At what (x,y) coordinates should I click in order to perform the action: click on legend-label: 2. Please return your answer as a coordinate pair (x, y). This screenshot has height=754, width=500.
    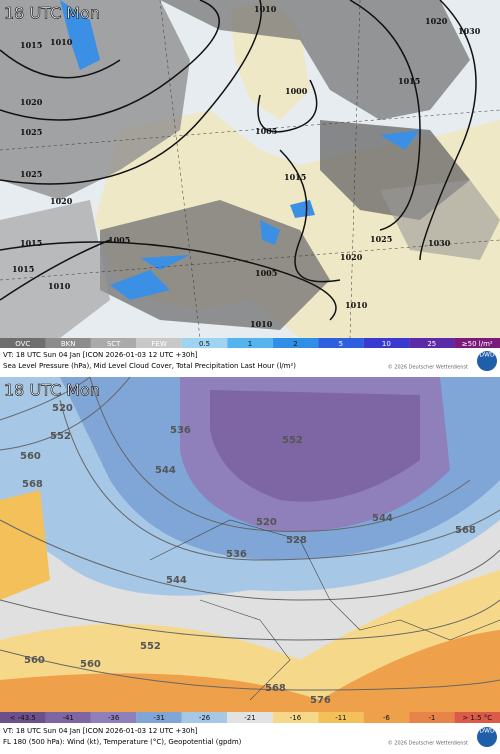
    Looking at the image, I should click on (295, 344).